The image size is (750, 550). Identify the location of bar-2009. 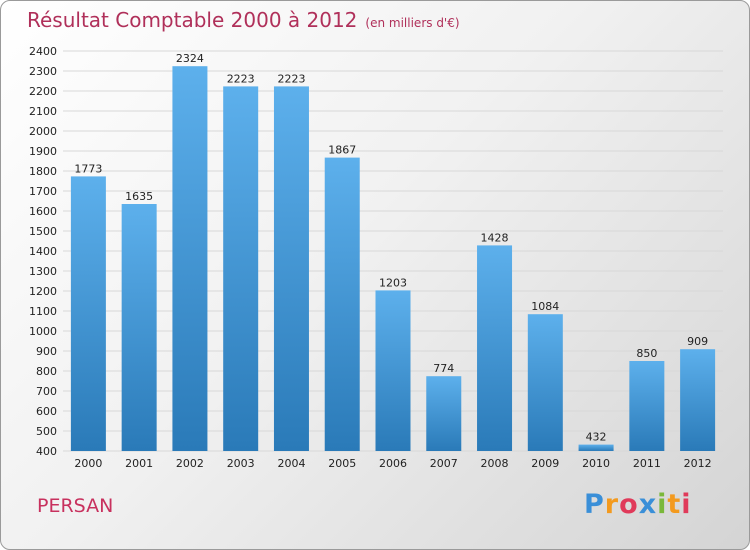
(545, 382).